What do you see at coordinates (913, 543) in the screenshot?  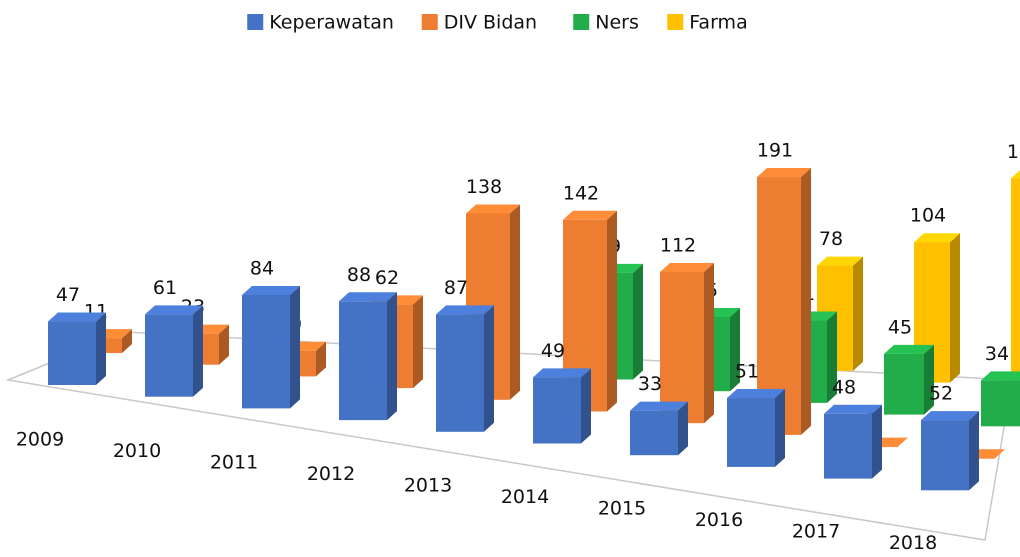 I see `x-tick-label: 2018` at bounding box center [913, 543].